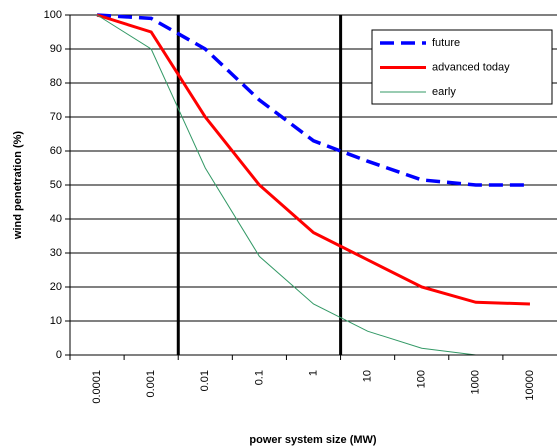 The width and height of the screenshot is (557, 448). Describe the element at coordinates (312, 440) in the screenshot. I see `x-axis-title: power system size (MW)` at that location.